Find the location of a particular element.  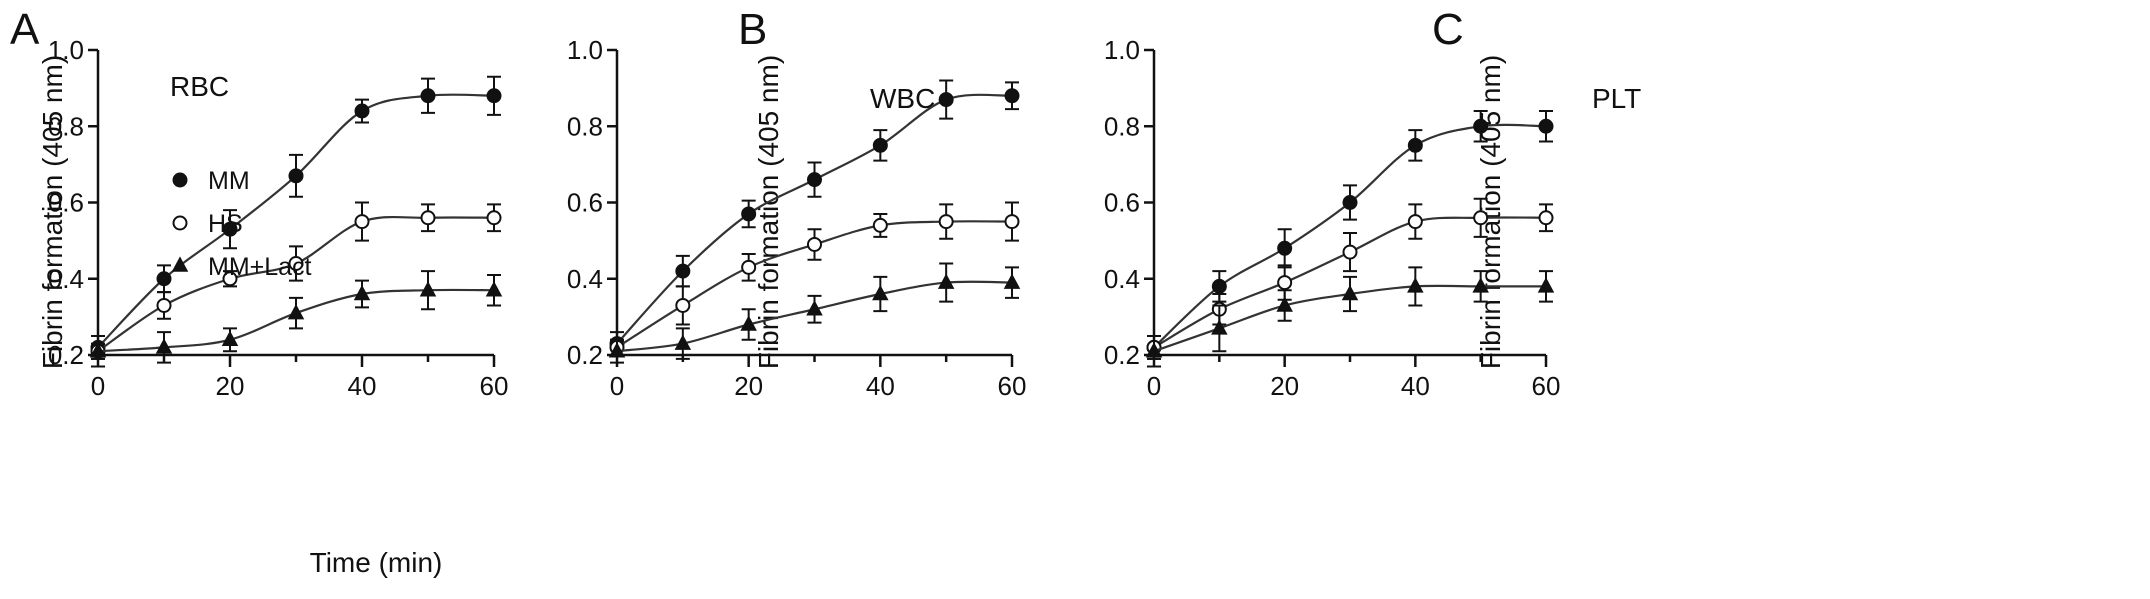

panel-c-x-tick-label: 60 is located at coordinates (1546, 386).